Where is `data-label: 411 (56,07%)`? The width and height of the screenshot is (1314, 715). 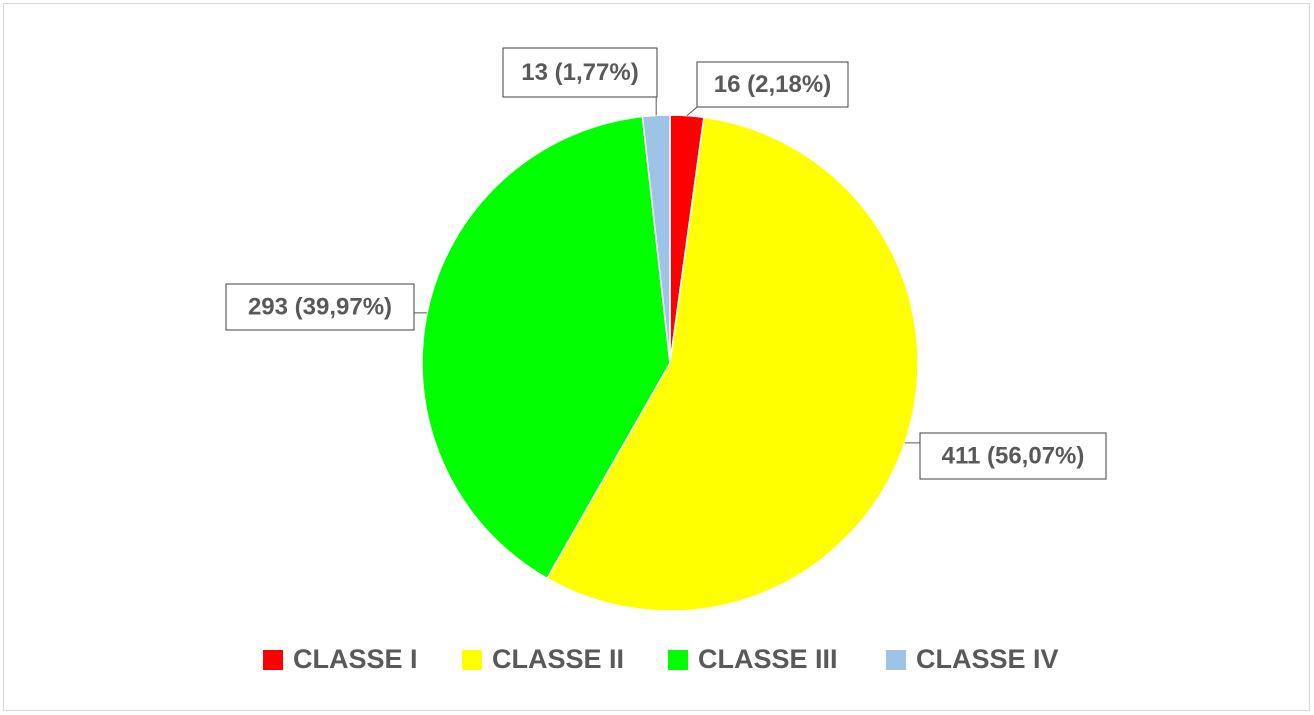 data-label: 411 (56,07%) is located at coordinates (1013, 455).